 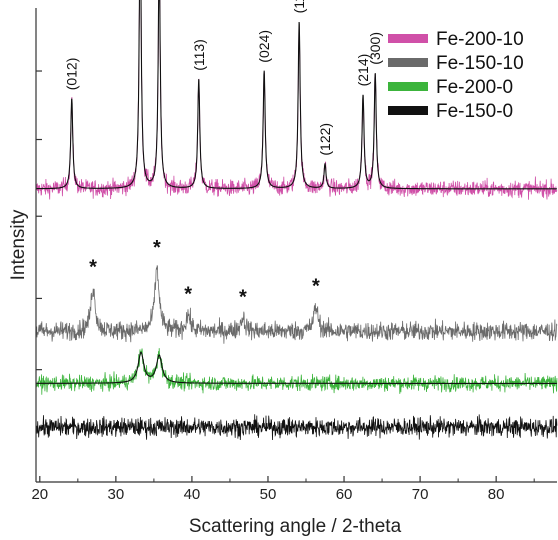 What do you see at coordinates (474, 87) in the screenshot?
I see `legend-label-2: Fe-200-0` at bounding box center [474, 87].